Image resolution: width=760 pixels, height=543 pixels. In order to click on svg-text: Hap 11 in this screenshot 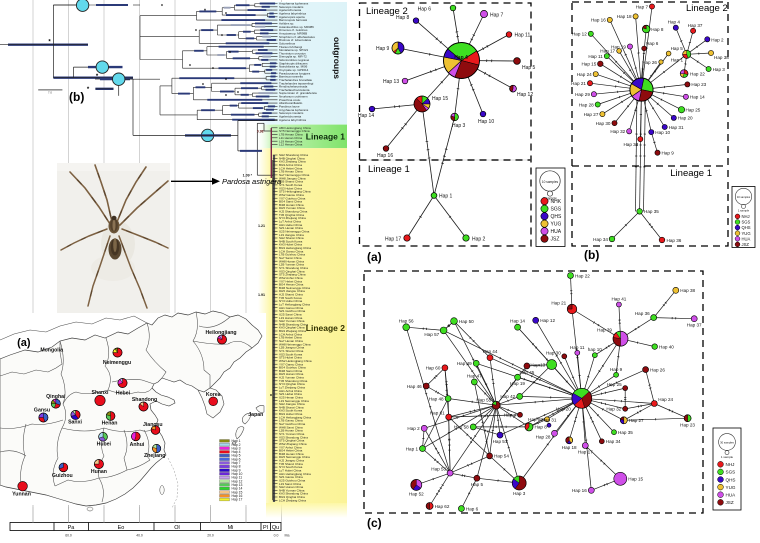, I will do `click(523, 36)`.